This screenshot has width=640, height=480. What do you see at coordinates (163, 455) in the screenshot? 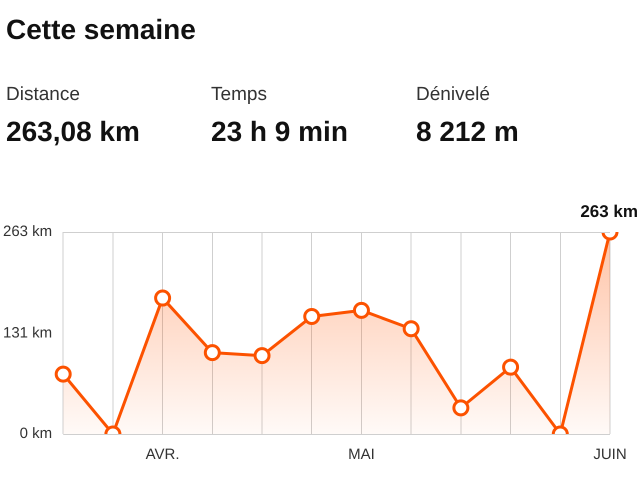
I see `x-tick-label: AVR.` at bounding box center [163, 455].